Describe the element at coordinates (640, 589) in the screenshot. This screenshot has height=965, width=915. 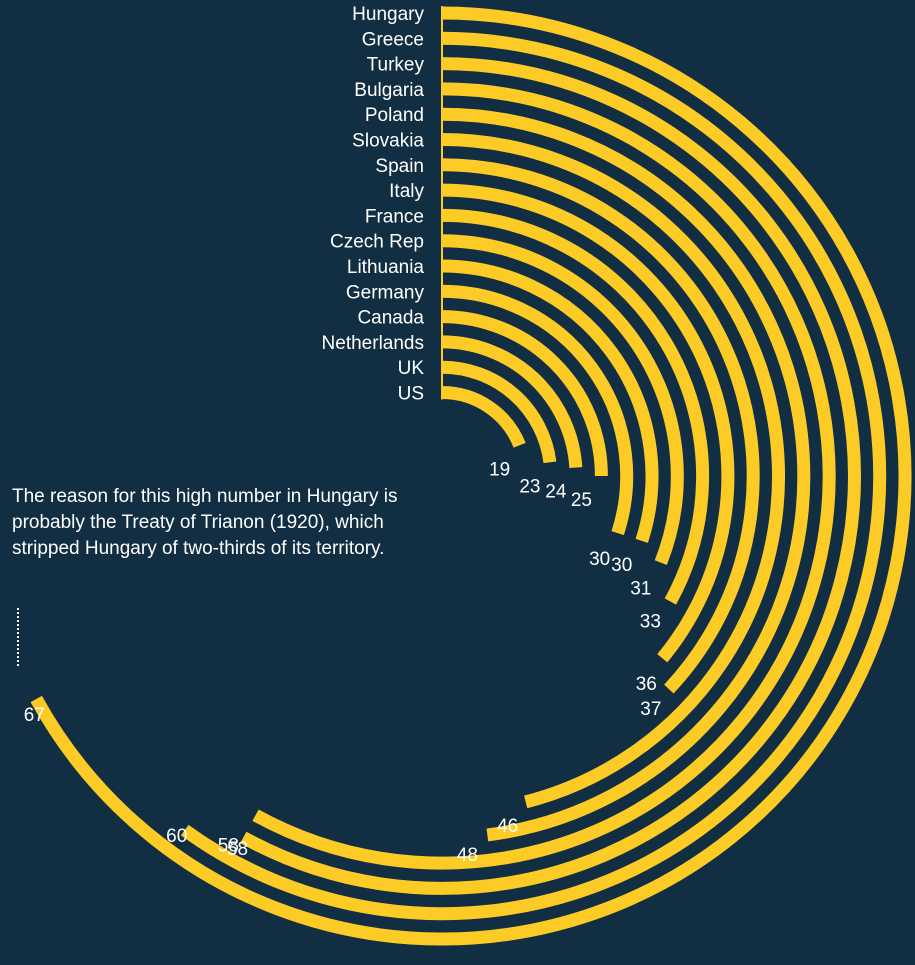
I see `value-label: 31` at that location.